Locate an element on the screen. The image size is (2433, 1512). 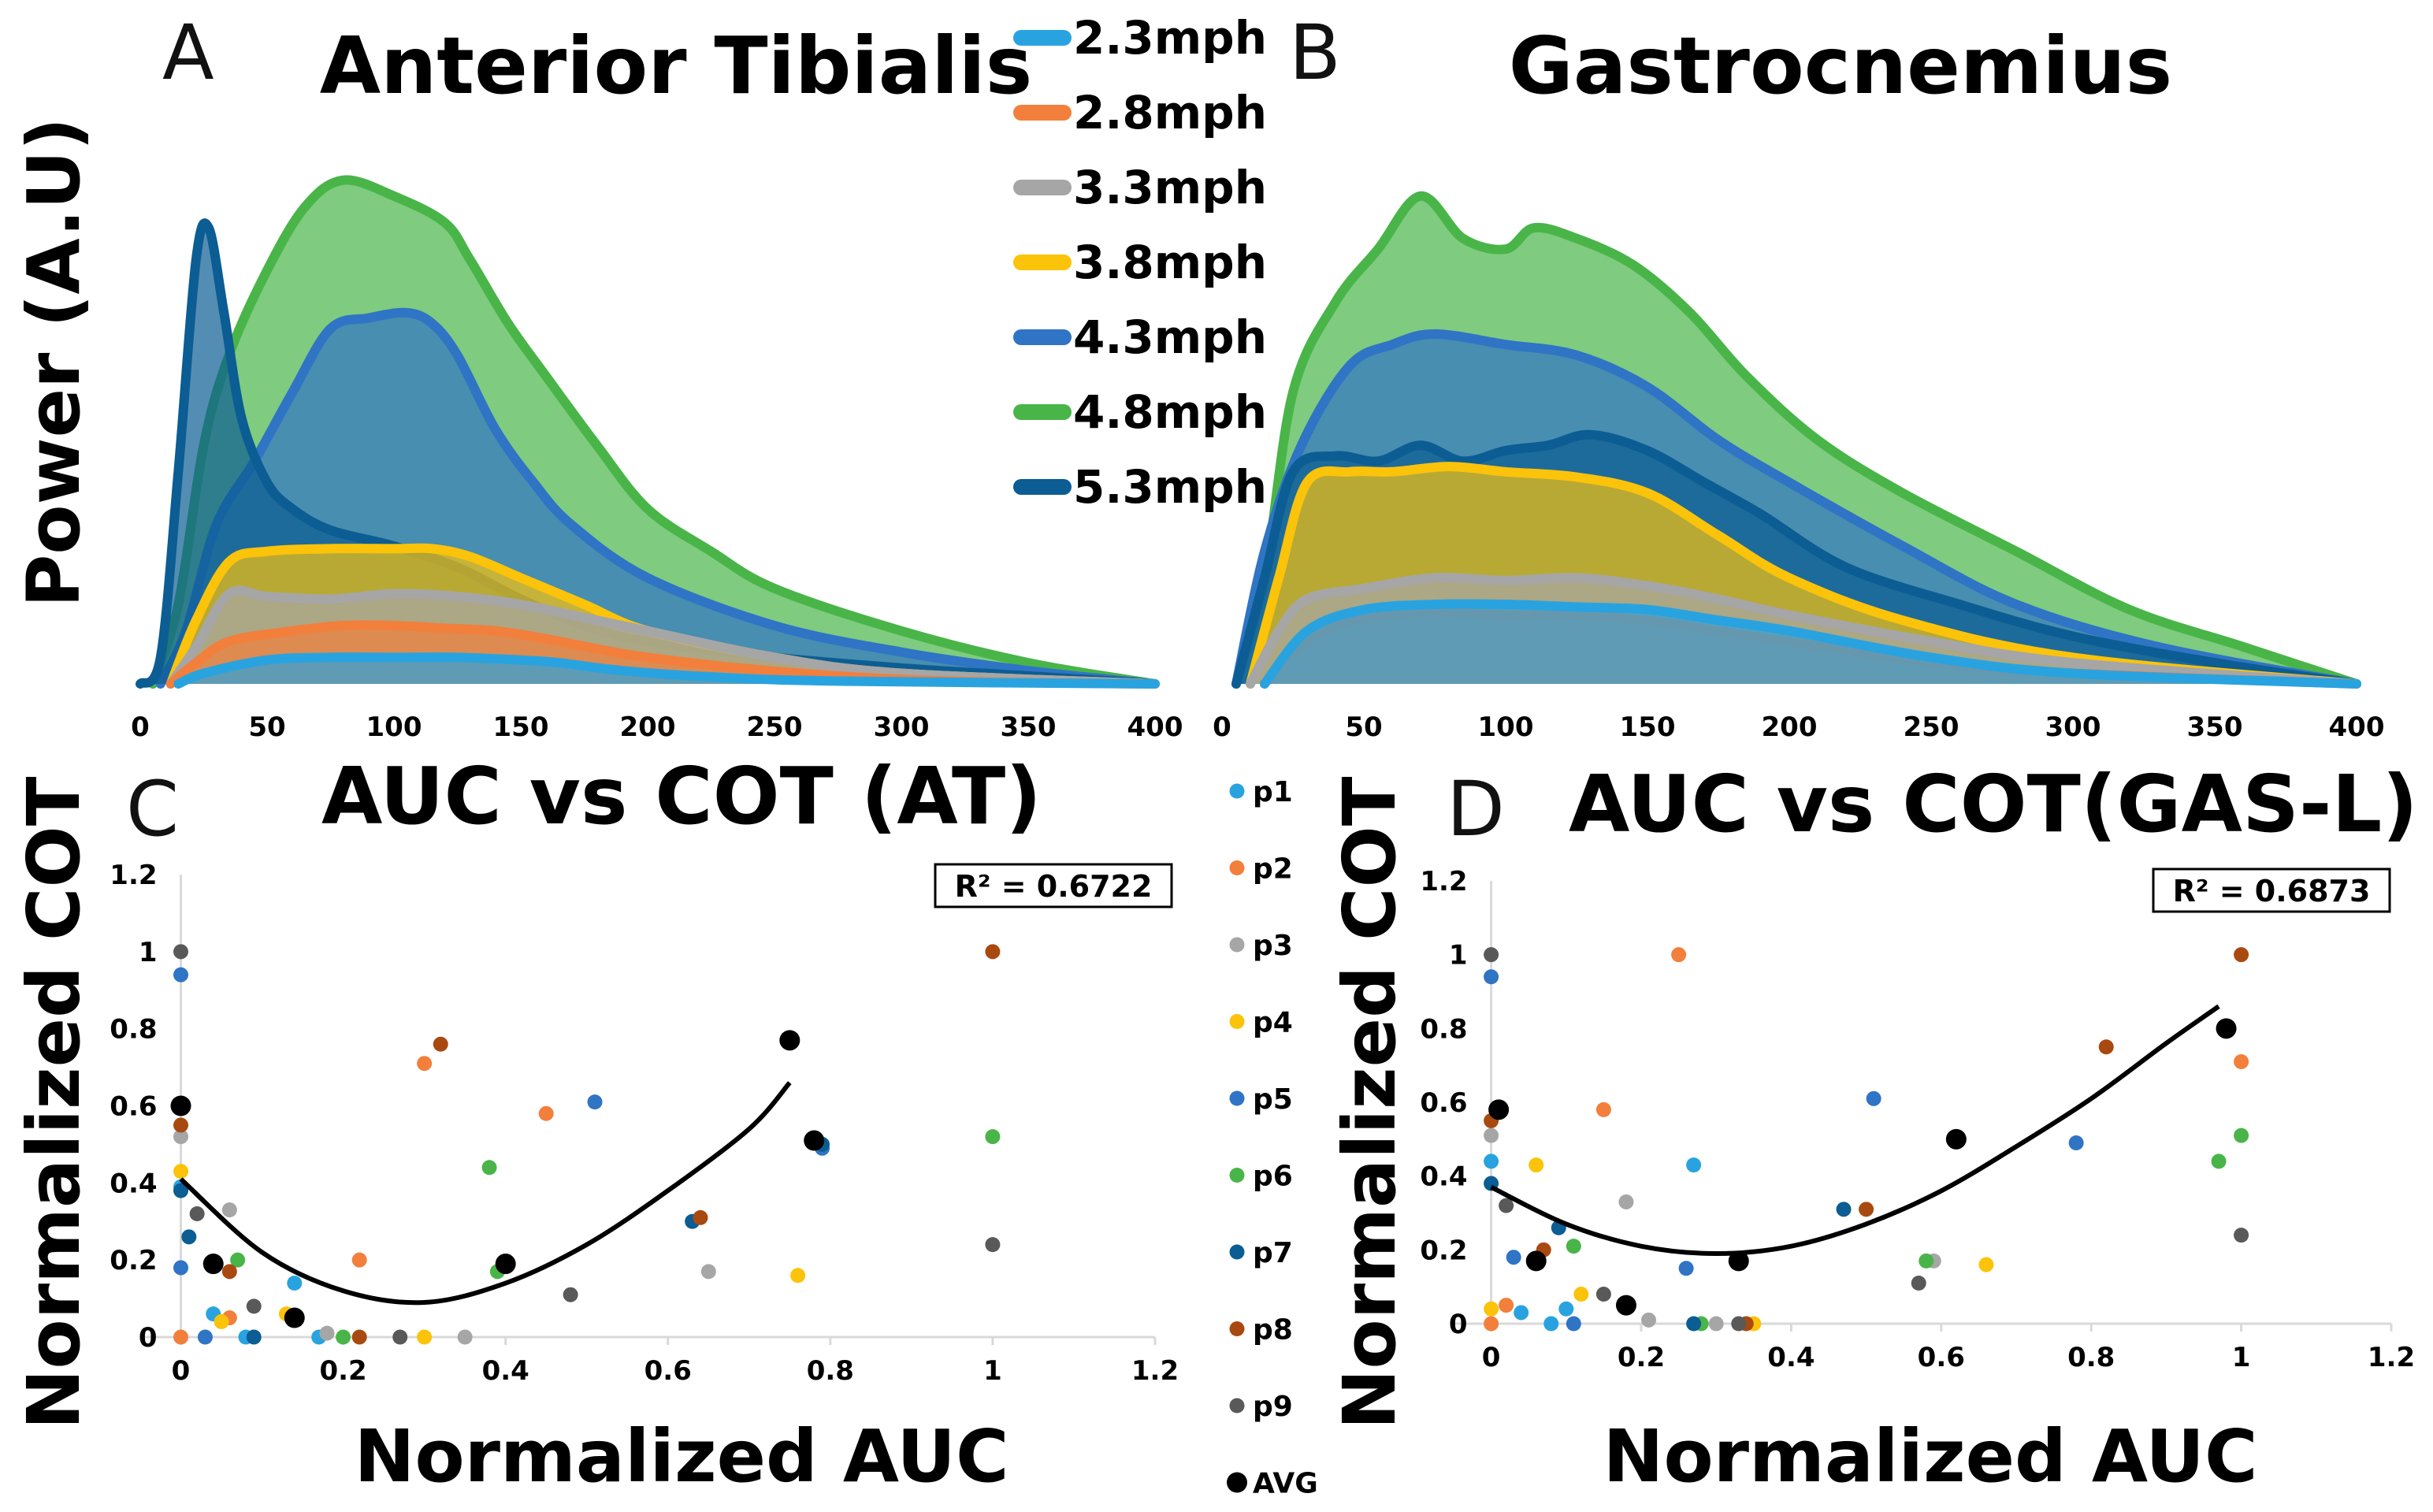
panel-d-plot: 0 0.2 0.4 0.6 0.8 1 1.2 0 0.2 0.4 0.6 0.8 1 1.2 is located at coordinates (1917, 1119).